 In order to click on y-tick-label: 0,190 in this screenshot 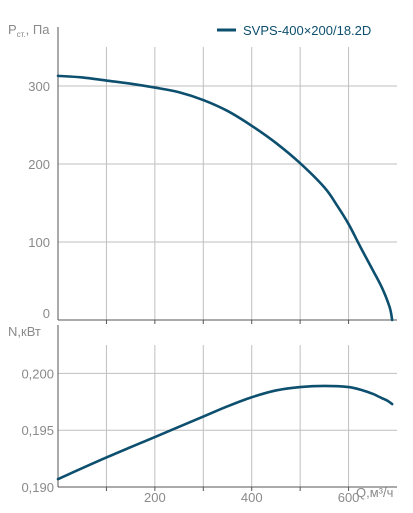, I will do `click(37, 487)`.